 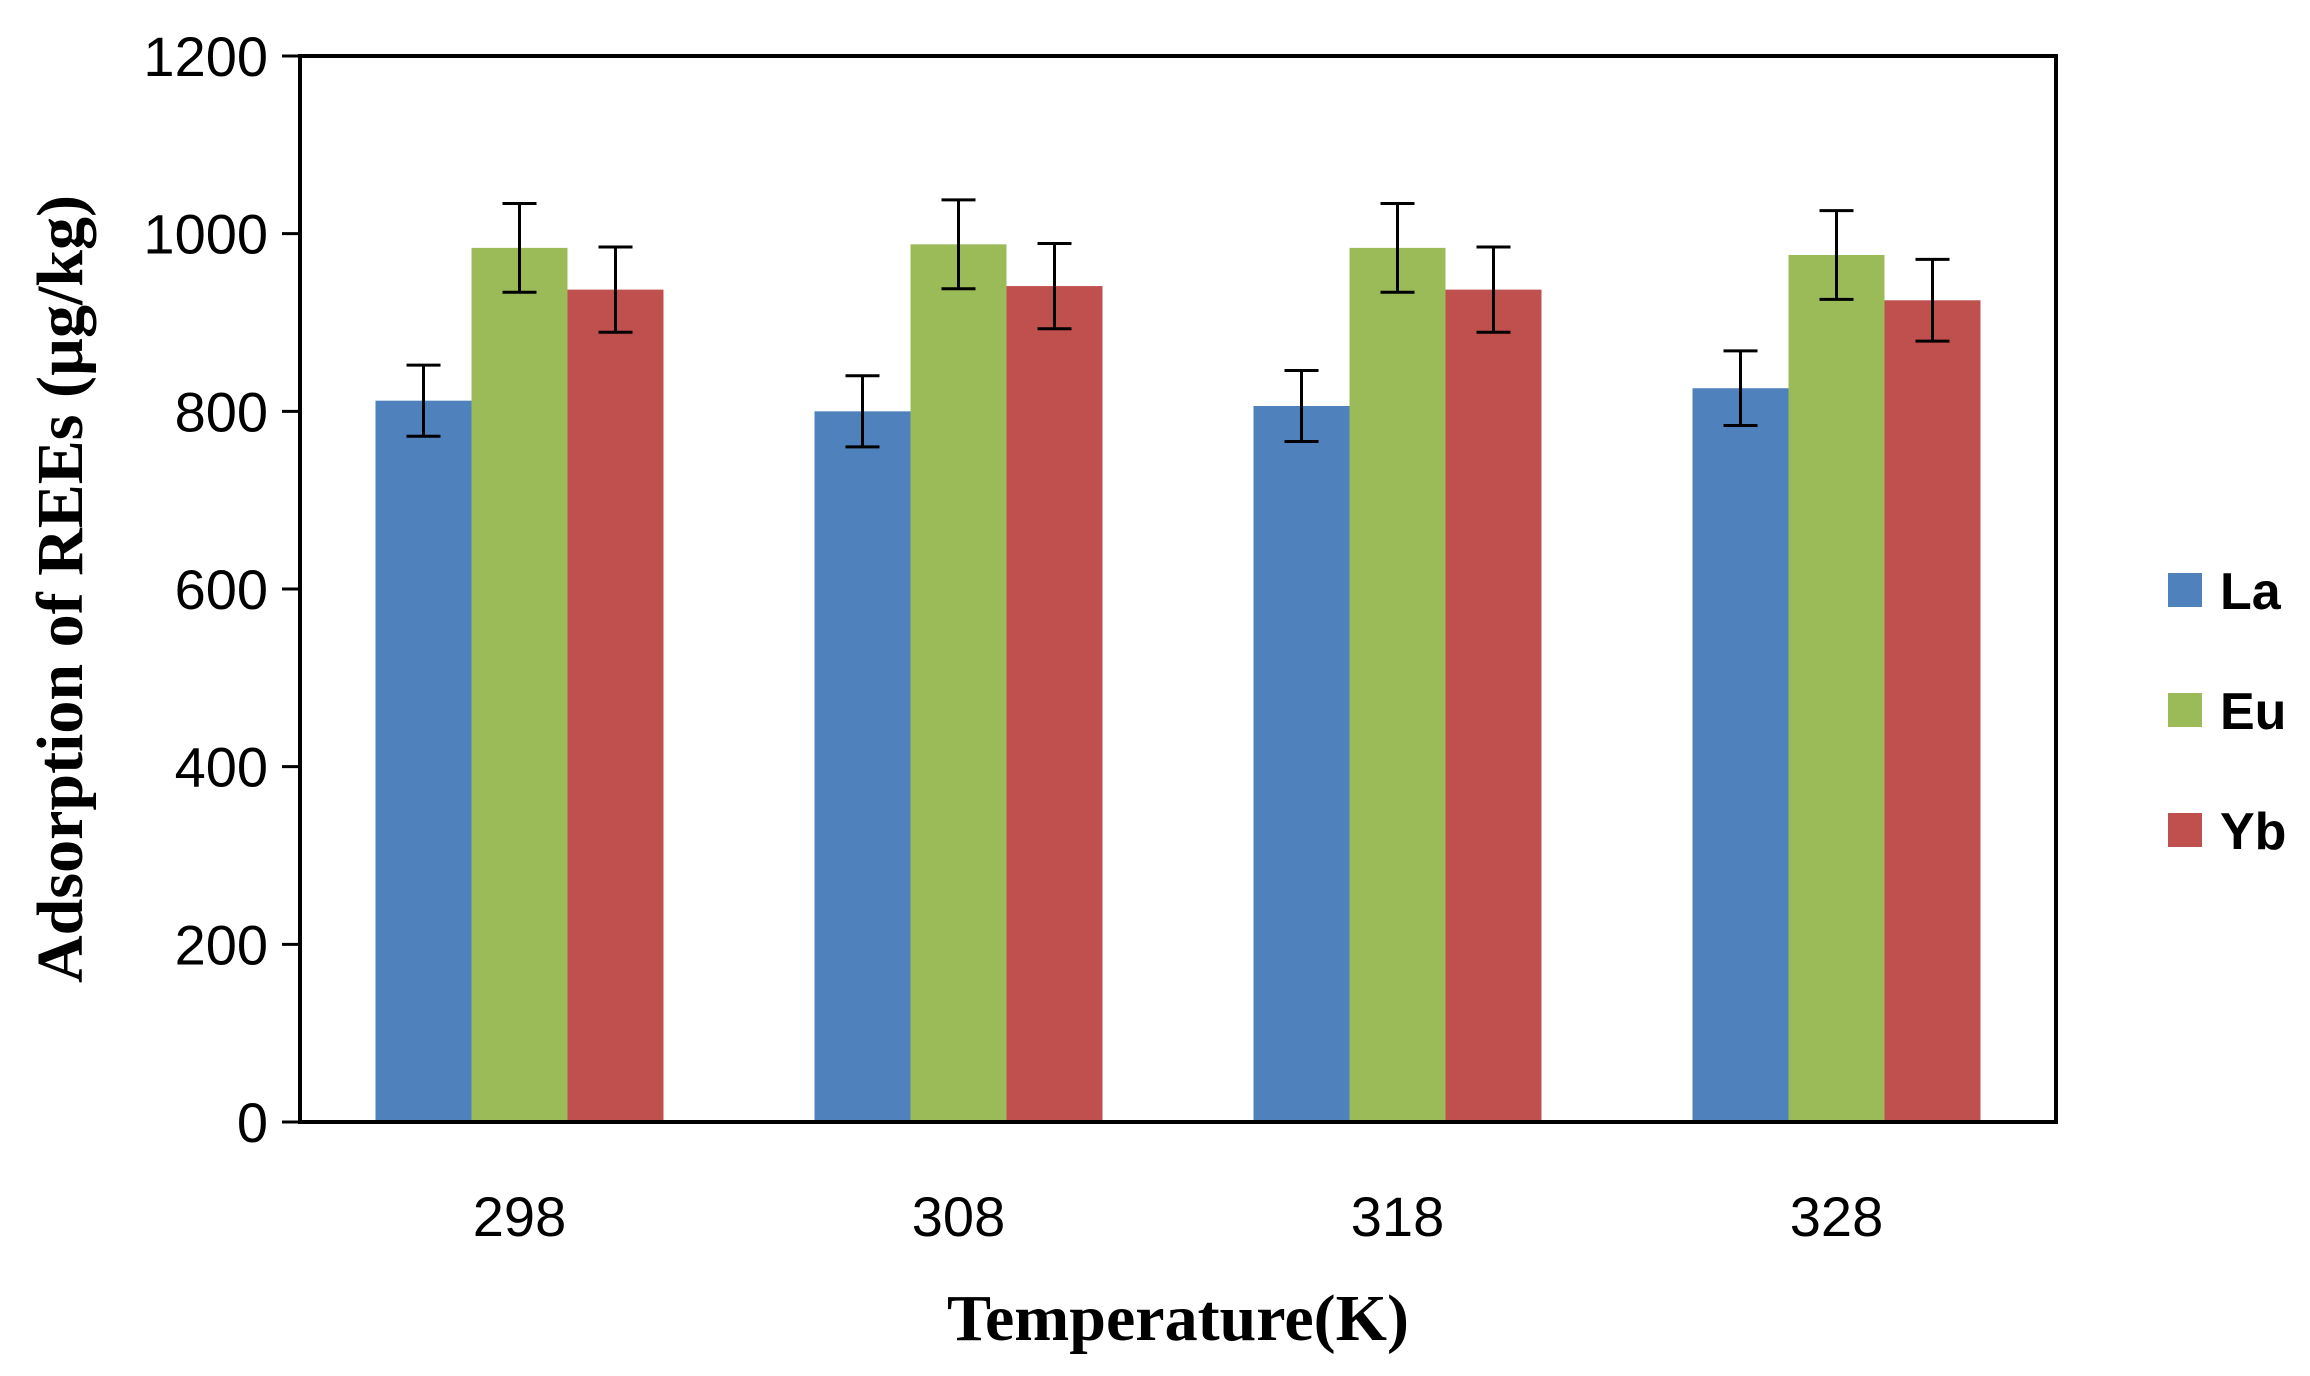 I want to click on y-axis-ticks: 0 200 400 600 800 1000 1200, so click(x=221, y=589).